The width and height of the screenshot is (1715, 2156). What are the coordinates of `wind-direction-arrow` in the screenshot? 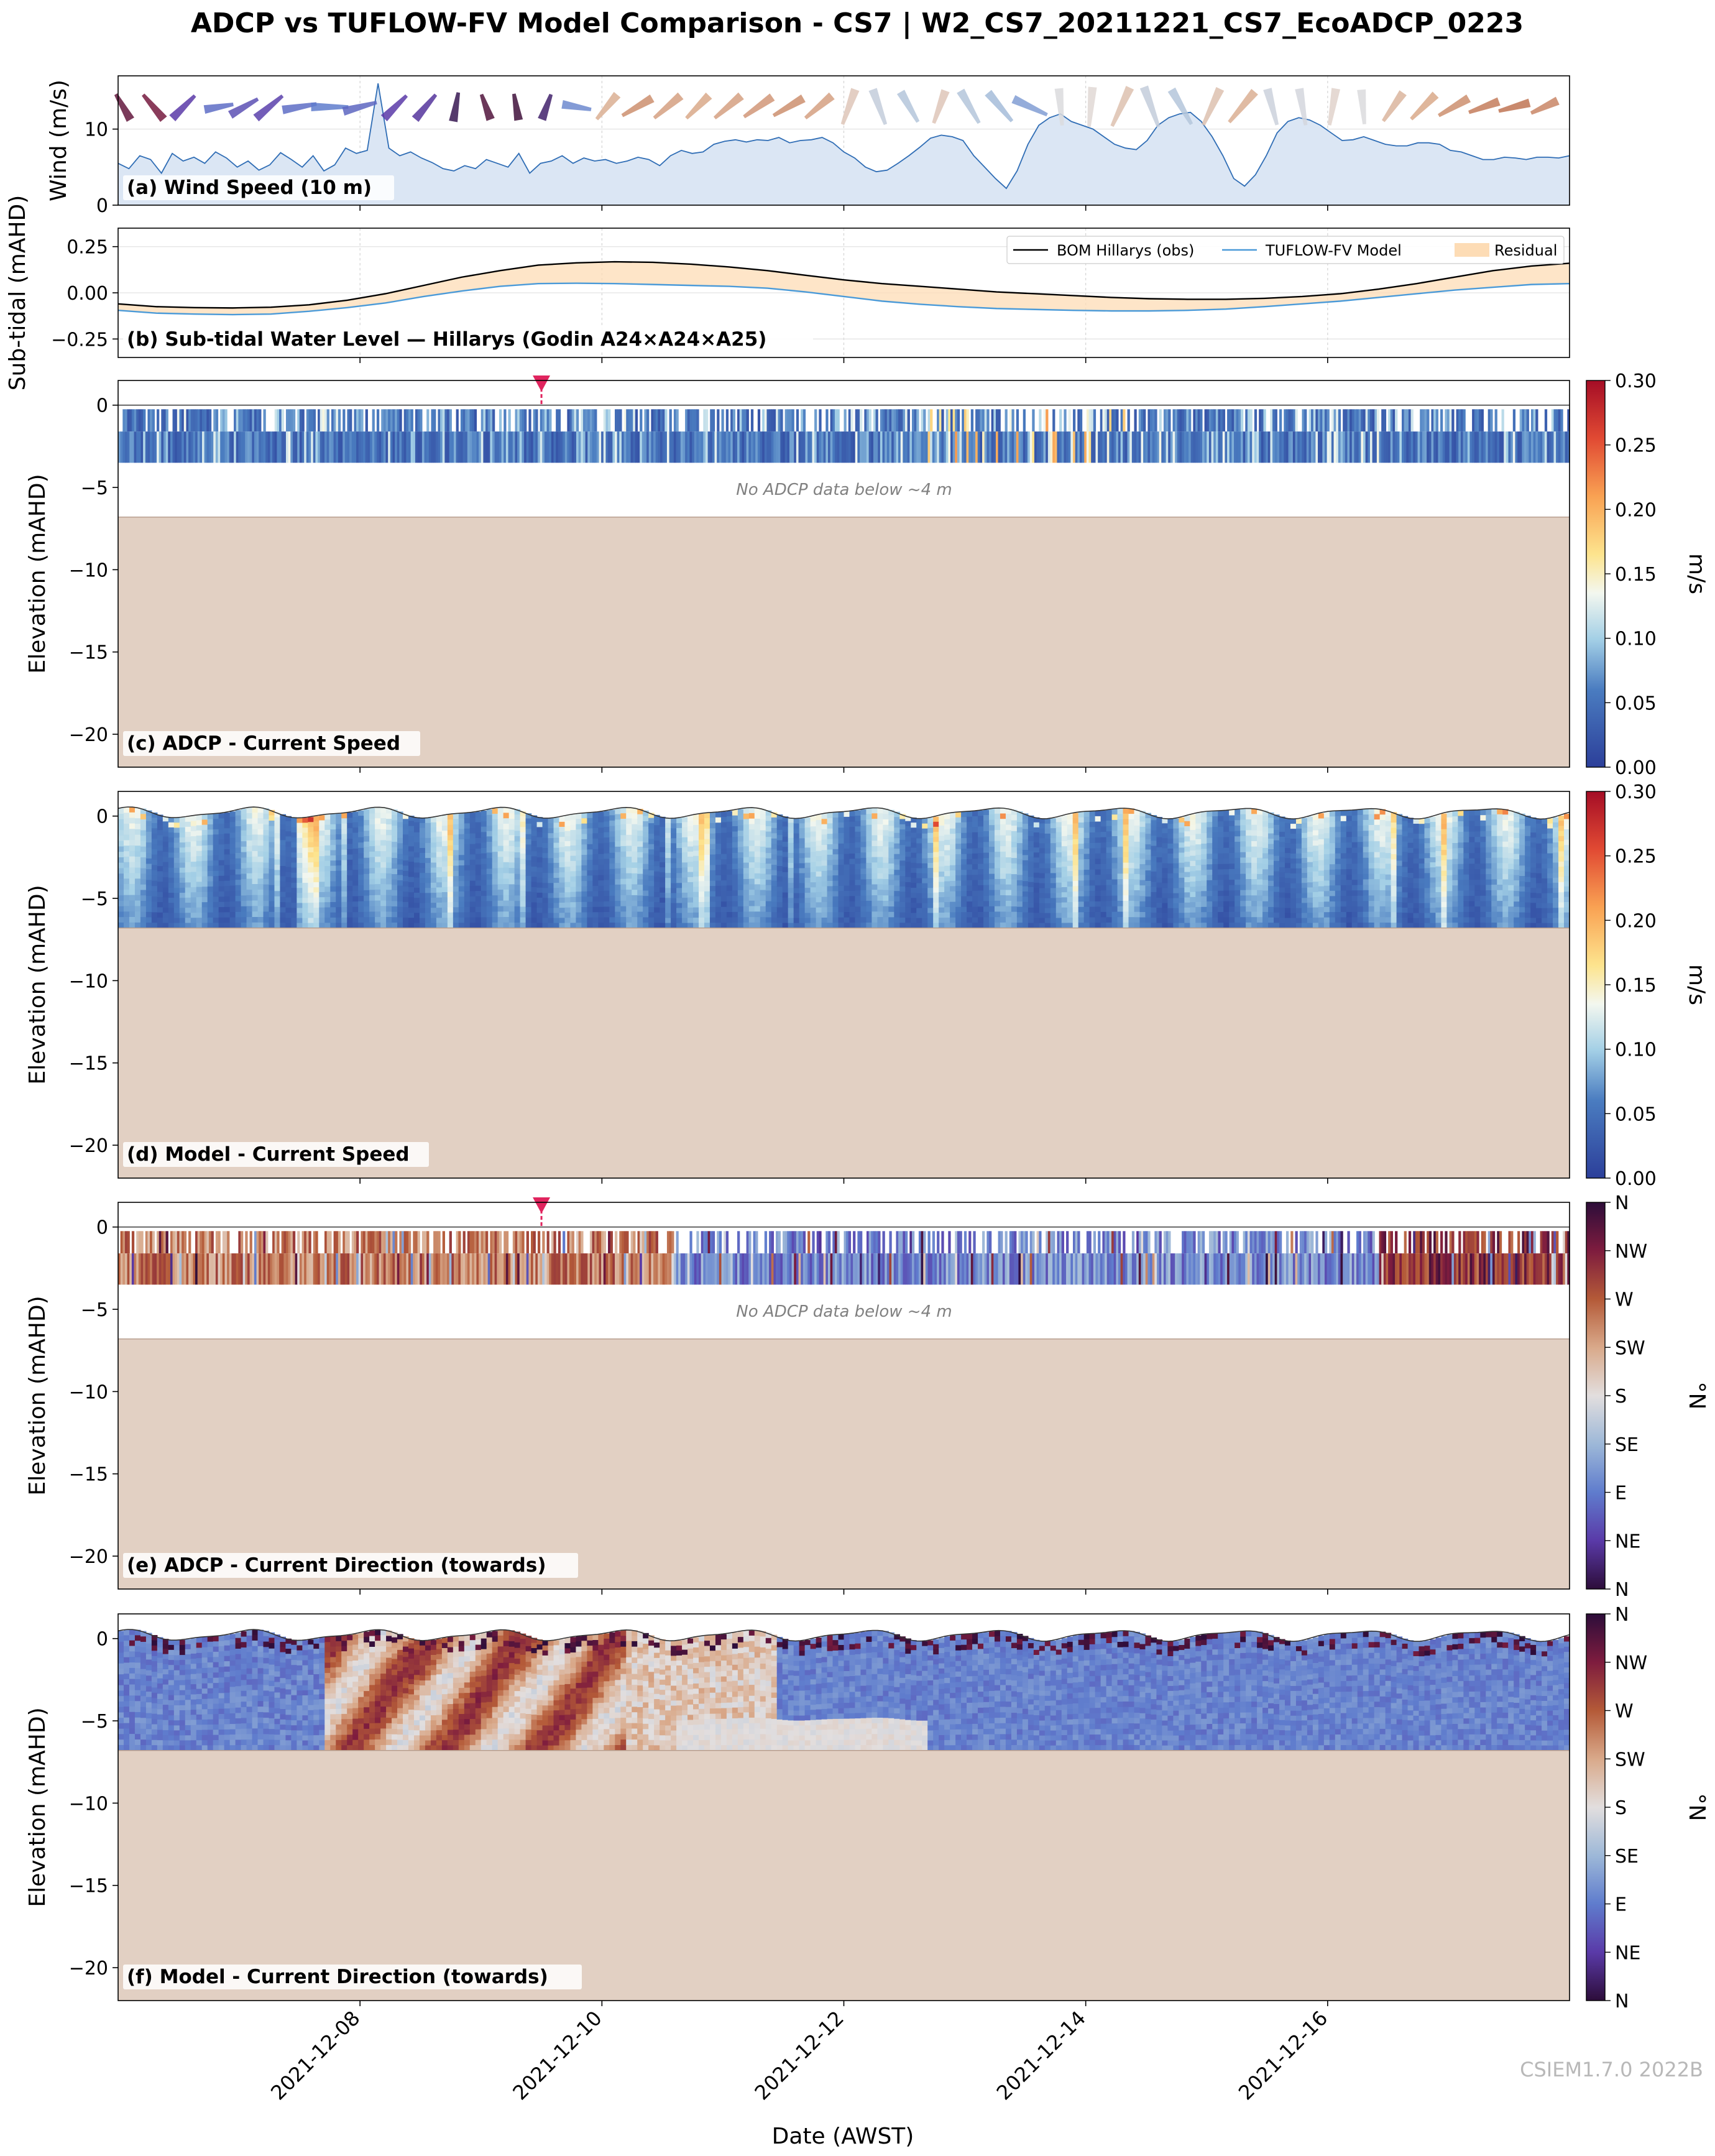 It's located at (487, 107).